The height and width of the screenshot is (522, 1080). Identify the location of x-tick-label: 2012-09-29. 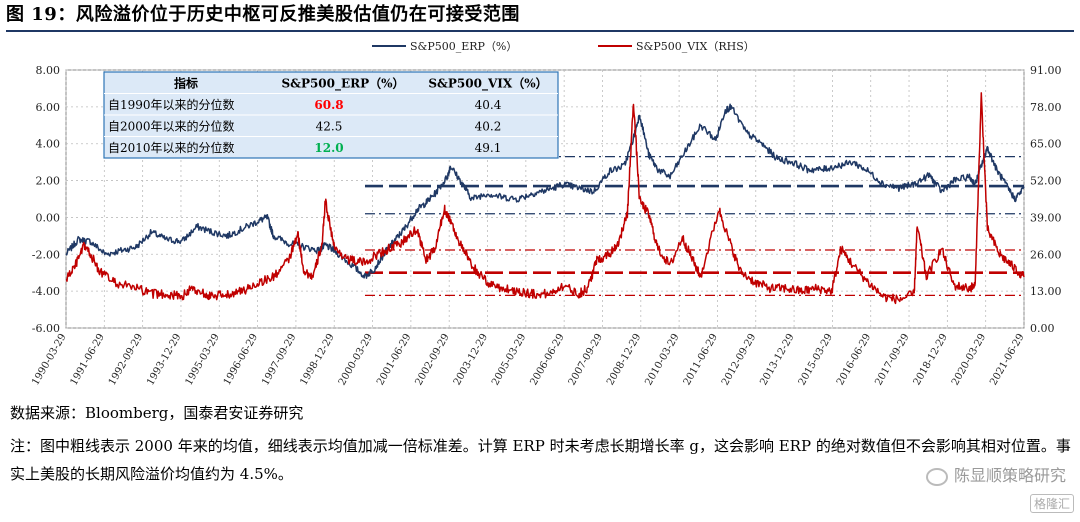
(739, 359).